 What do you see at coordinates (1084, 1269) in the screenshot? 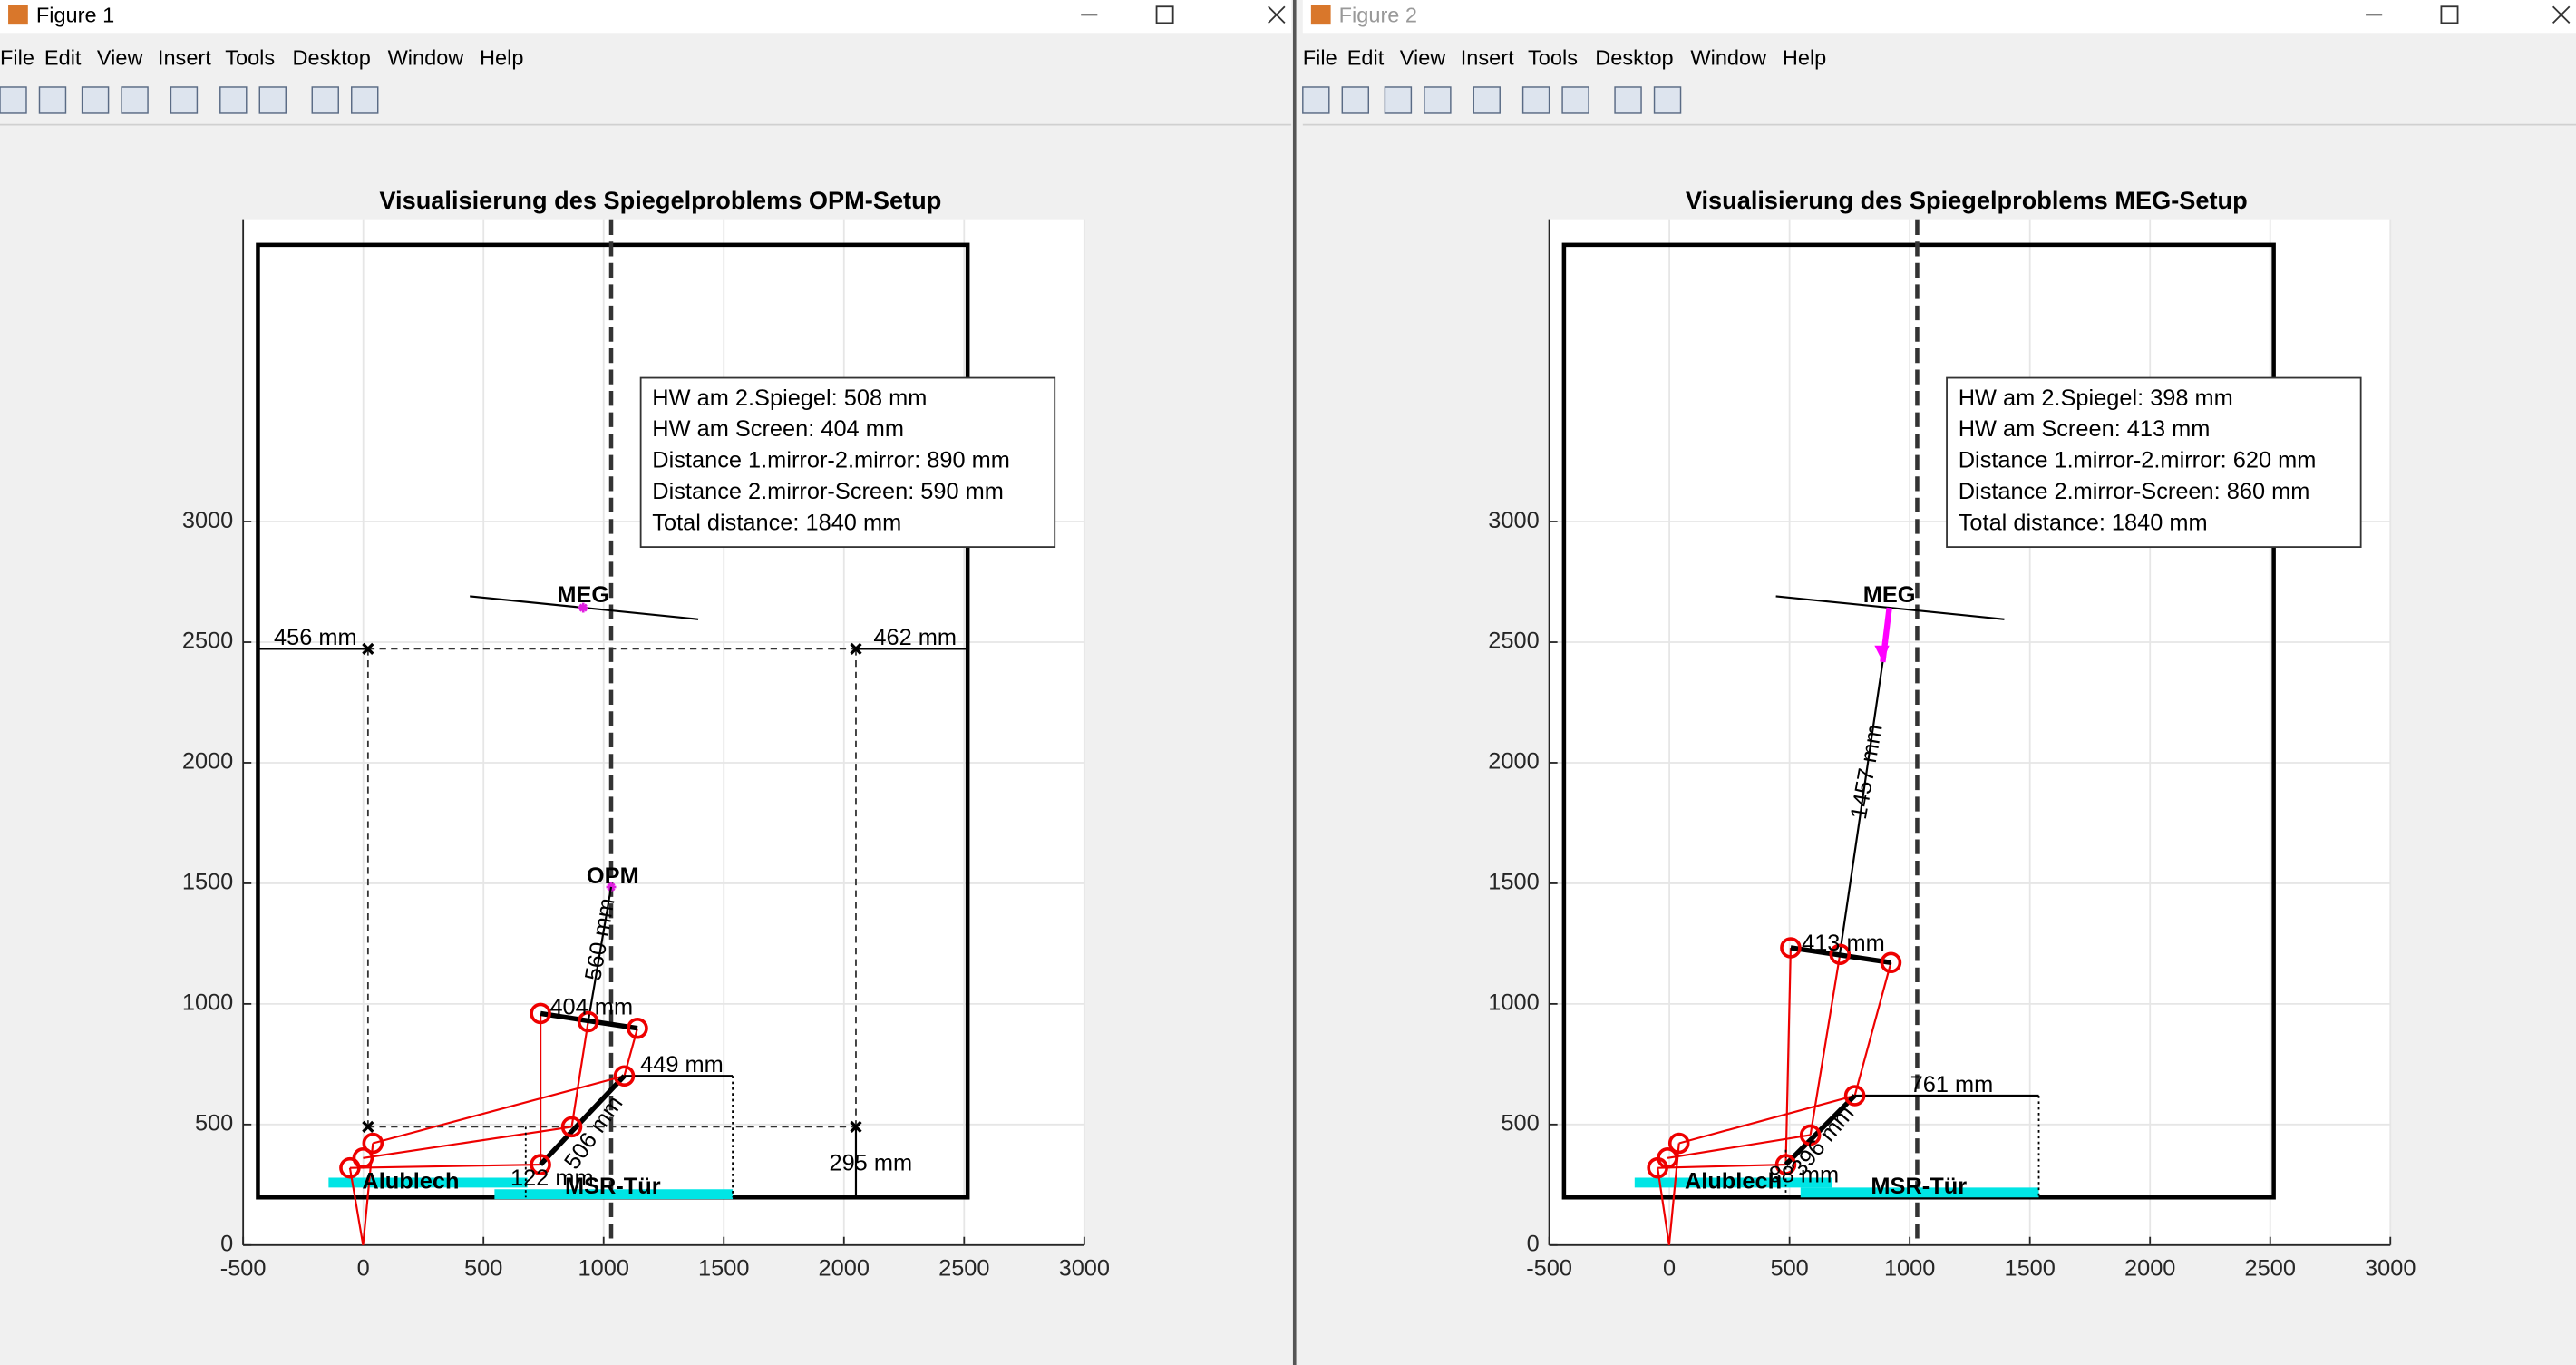
I see `x-tick-label: 3000` at bounding box center [1084, 1269].